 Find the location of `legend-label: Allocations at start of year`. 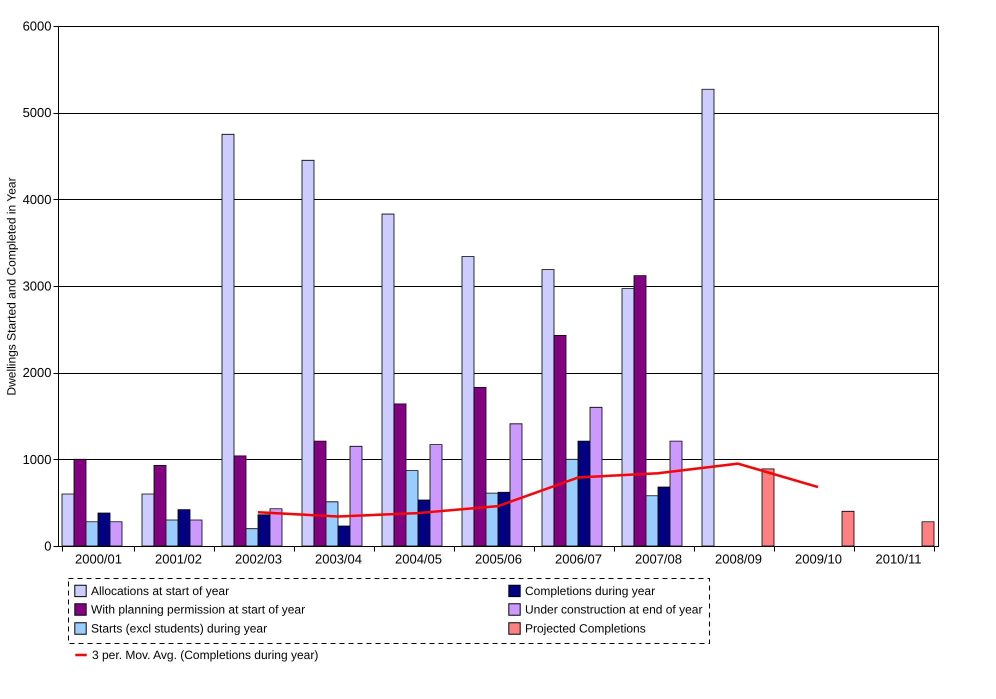

legend-label: Allocations at start of year is located at coordinates (160, 591).